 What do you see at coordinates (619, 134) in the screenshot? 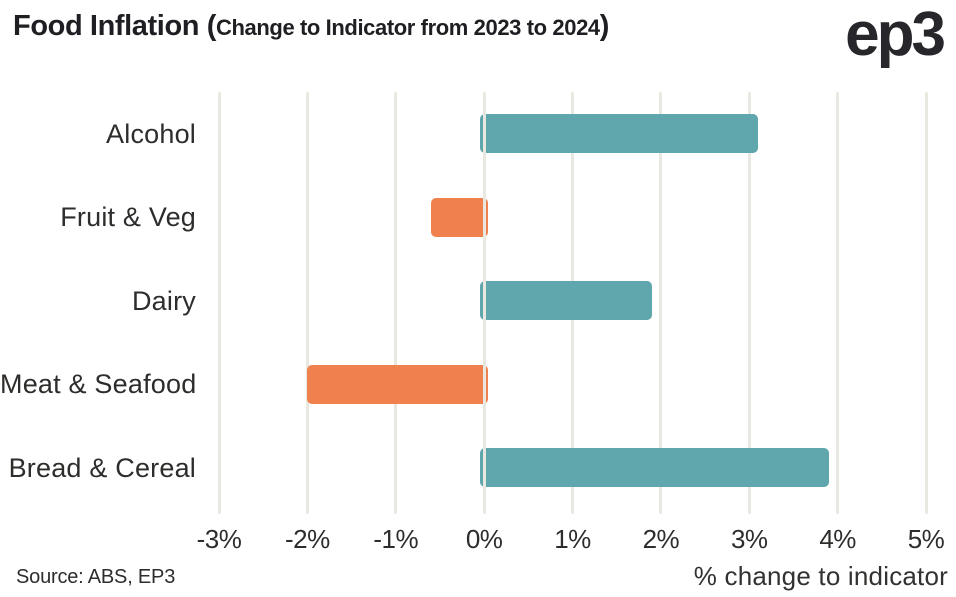
I see `bar-alcohol` at bounding box center [619, 134].